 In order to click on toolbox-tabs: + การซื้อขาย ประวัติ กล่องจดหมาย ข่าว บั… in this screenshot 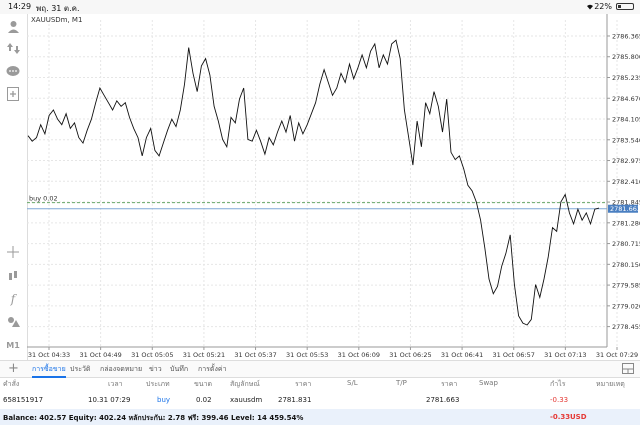, I will do `click(320, 369)`.